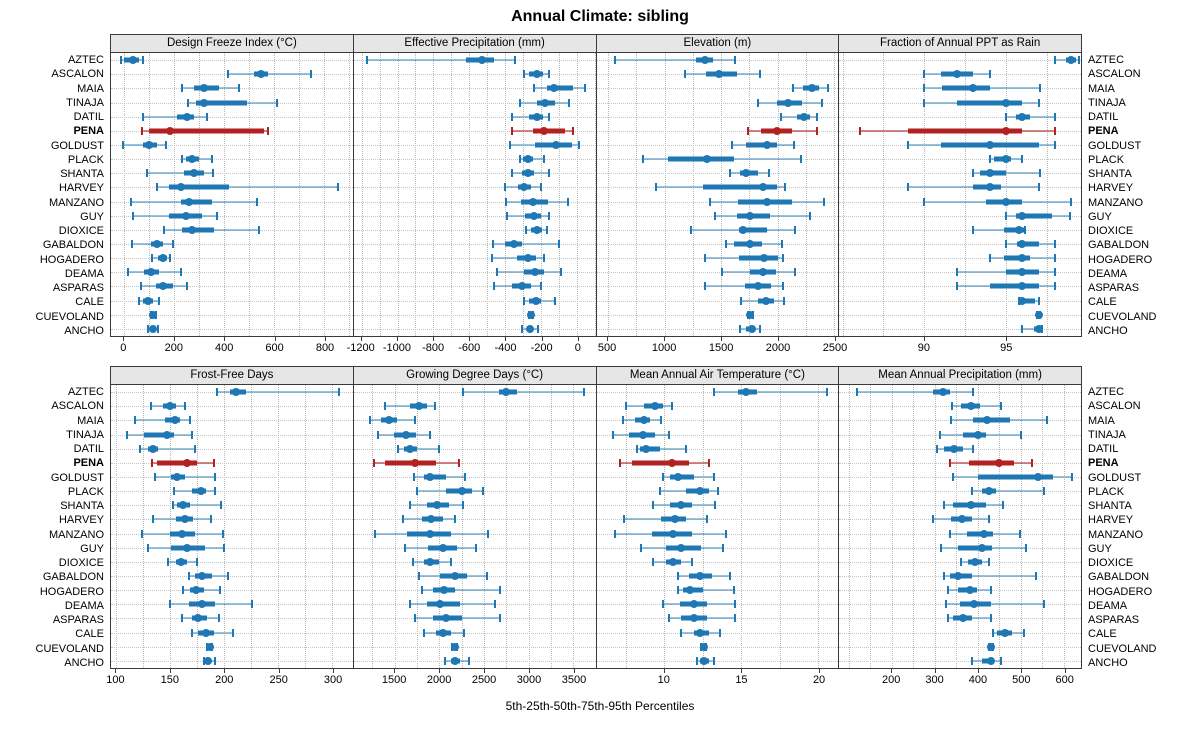  What do you see at coordinates (89, 302) in the screenshot?
I see `station-label: CALE` at bounding box center [89, 302].